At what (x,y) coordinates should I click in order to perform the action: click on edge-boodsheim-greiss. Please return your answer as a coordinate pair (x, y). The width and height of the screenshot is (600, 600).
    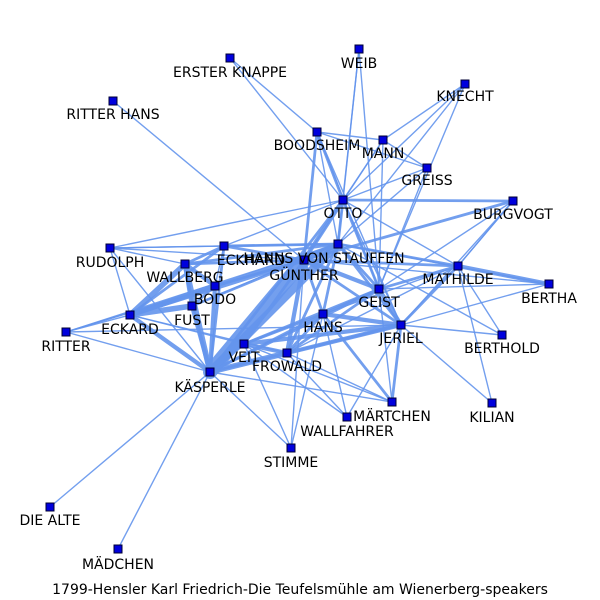
    Looking at the image, I should click on (372, 150).